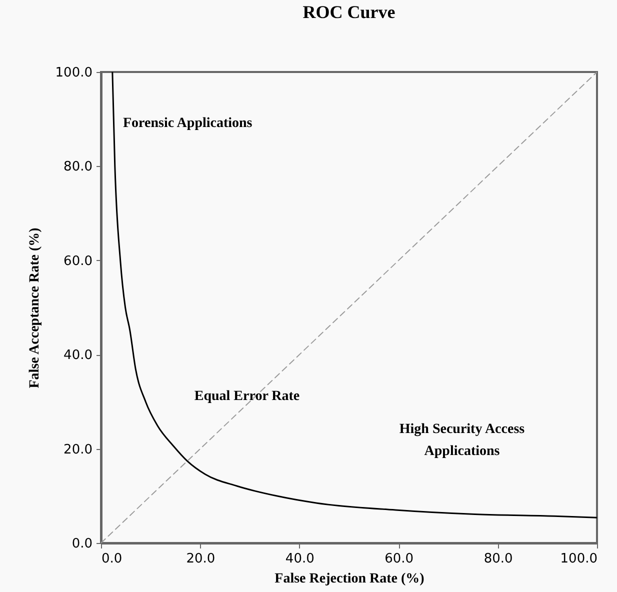 The height and width of the screenshot is (592, 617). What do you see at coordinates (73, 73) in the screenshot?
I see `y-tick-label: 100.0` at bounding box center [73, 73].